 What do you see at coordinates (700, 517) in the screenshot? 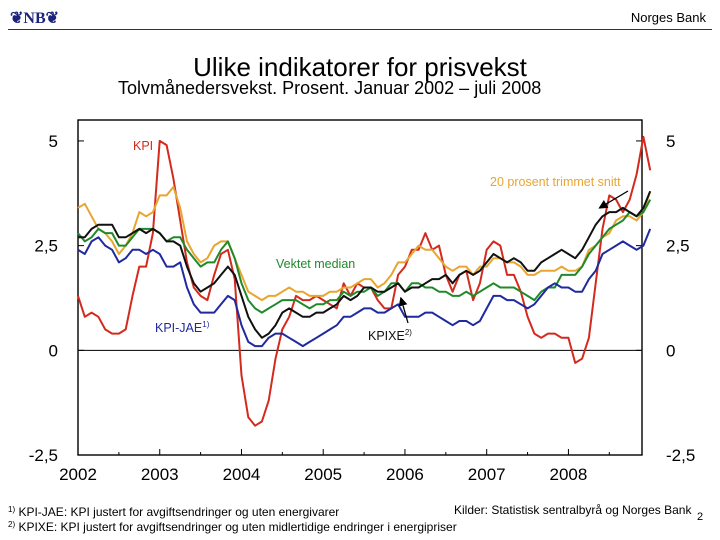
I see `page-number: 2` at bounding box center [700, 517].